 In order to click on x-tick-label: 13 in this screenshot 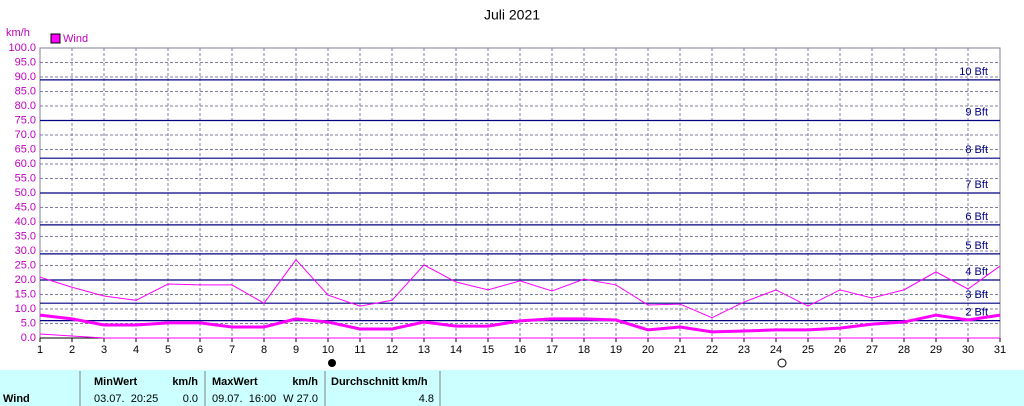, I will do `click(424, 350)`.